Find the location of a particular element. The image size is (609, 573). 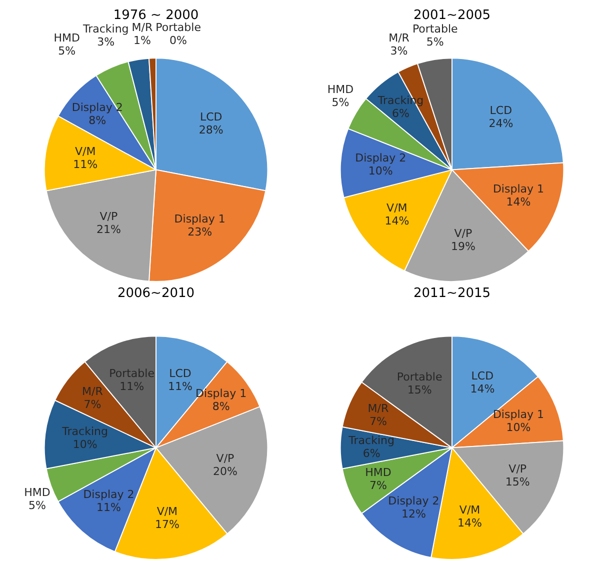

data-label: 28% is located at coordinates (211, 130).